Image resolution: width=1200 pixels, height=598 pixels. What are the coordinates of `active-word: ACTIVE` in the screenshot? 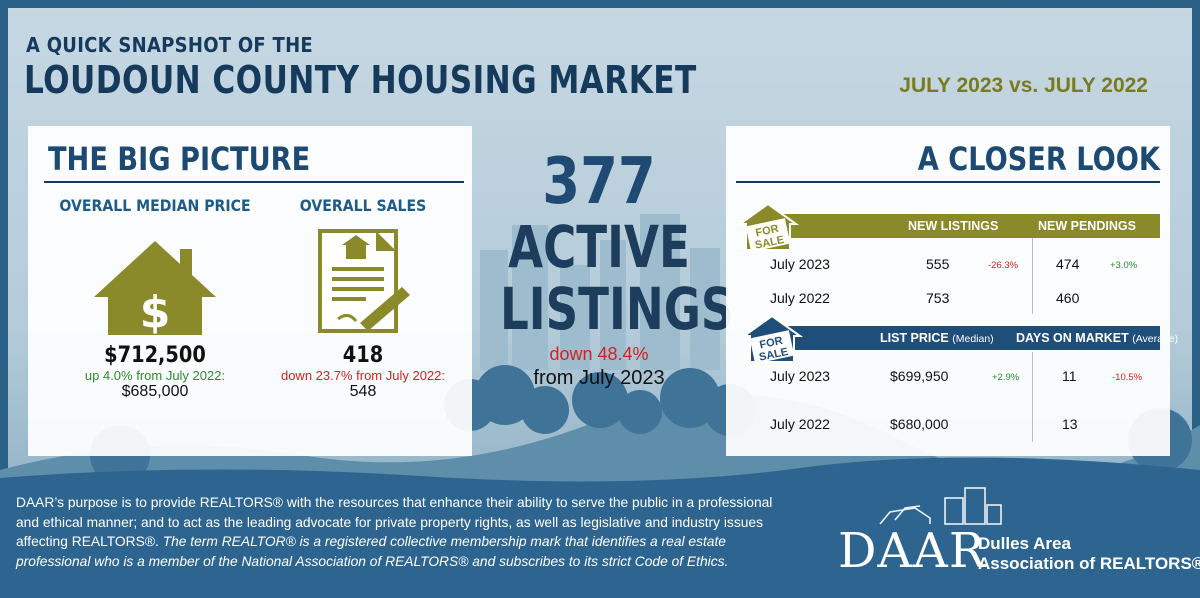 It's located at (599, 247).